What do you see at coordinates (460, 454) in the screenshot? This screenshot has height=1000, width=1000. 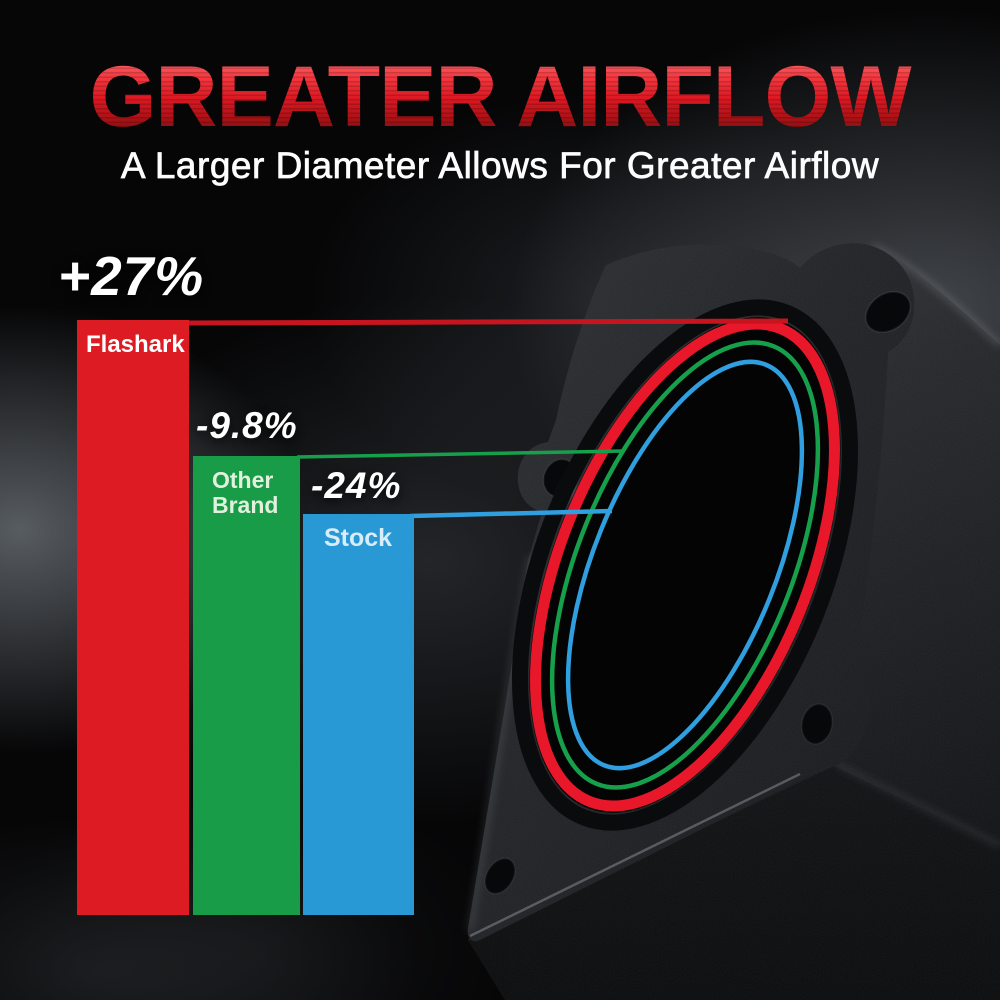 I see `leader-line-other-brand` at bounding box center [460, 454].